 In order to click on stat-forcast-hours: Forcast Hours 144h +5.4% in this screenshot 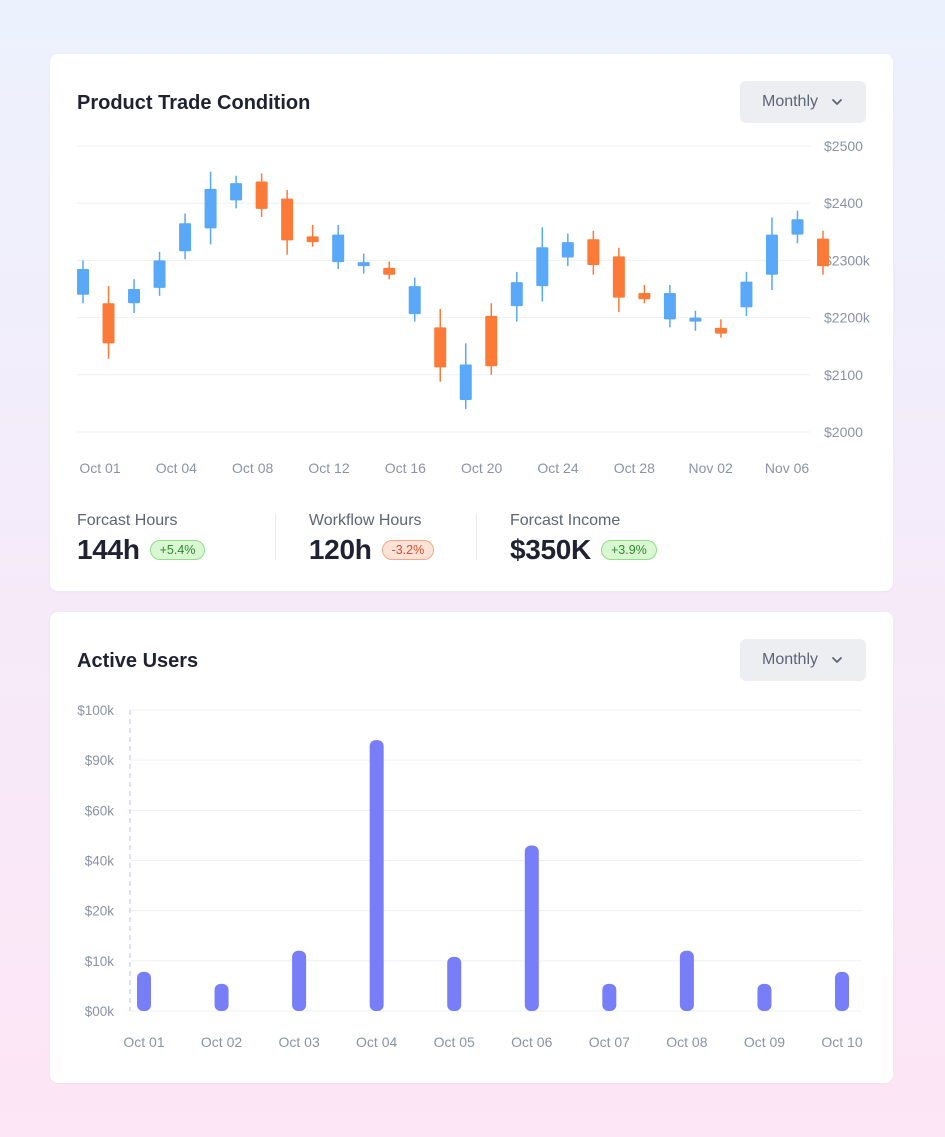, I will do `click(176, 540)`.